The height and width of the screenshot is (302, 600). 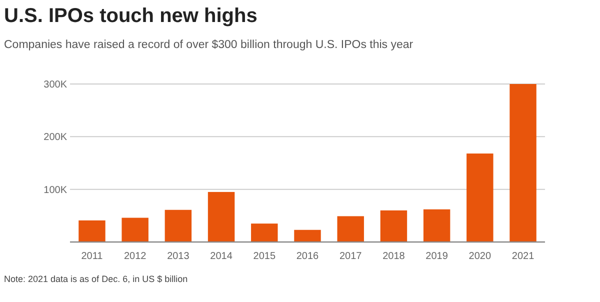 I want to click on chart-subtitle: Companies have raised a record of over $300 billion through U.S. IPOs this year, so click(x=209, y=45).